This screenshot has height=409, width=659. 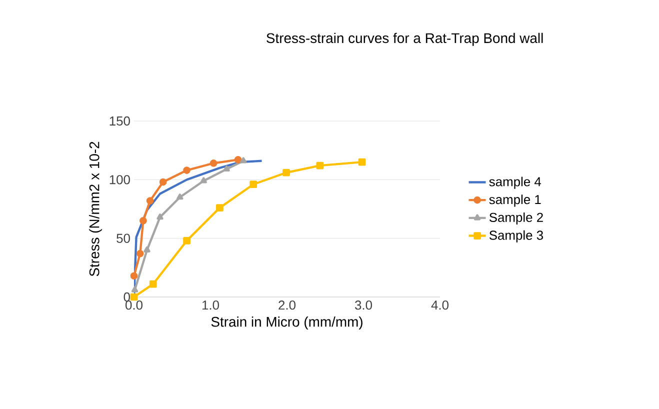 I want to click on chart-title: Stress-strain curves for a Rat-Trap Bond wall, so click(x=404, y=39).